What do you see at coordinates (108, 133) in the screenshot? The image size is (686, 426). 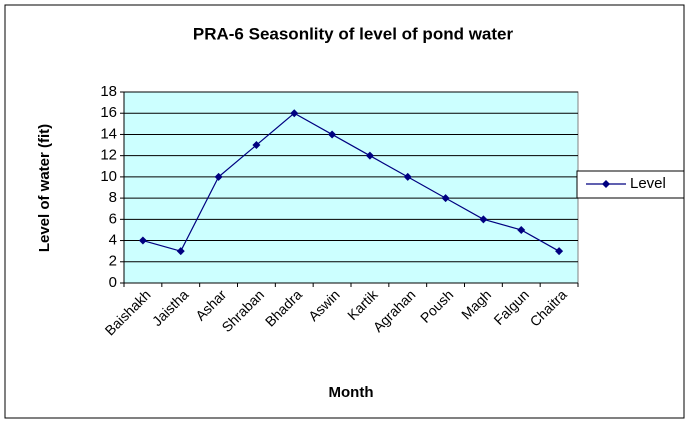 I see `y-tick-label: 14` at bounding box center [108, 133].